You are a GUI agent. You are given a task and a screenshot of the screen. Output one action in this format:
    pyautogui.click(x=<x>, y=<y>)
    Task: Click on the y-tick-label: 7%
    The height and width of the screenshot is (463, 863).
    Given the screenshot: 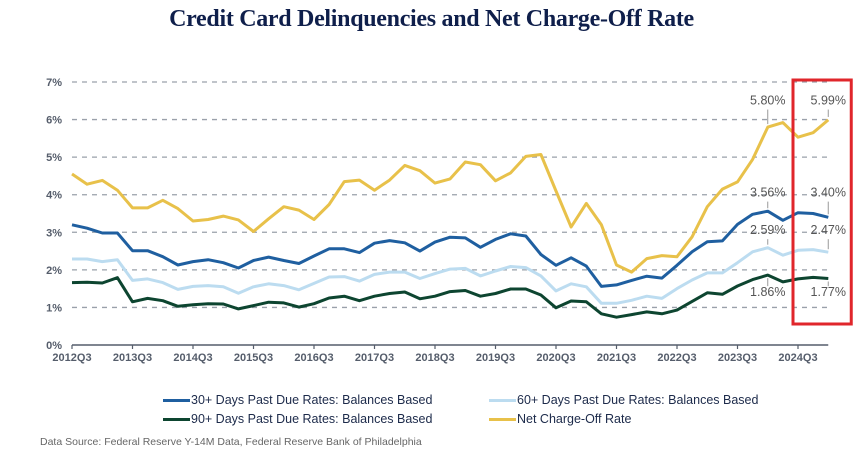 What is the action you would take?
    pyautogui.click(x=54, y=83)
    